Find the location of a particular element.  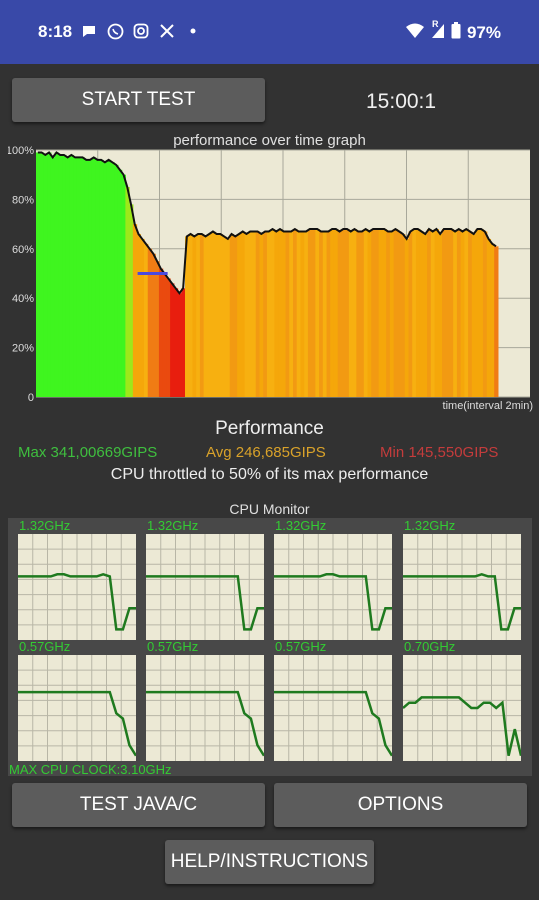

y-tick-label: 100% is located at coordinates (21, 151).